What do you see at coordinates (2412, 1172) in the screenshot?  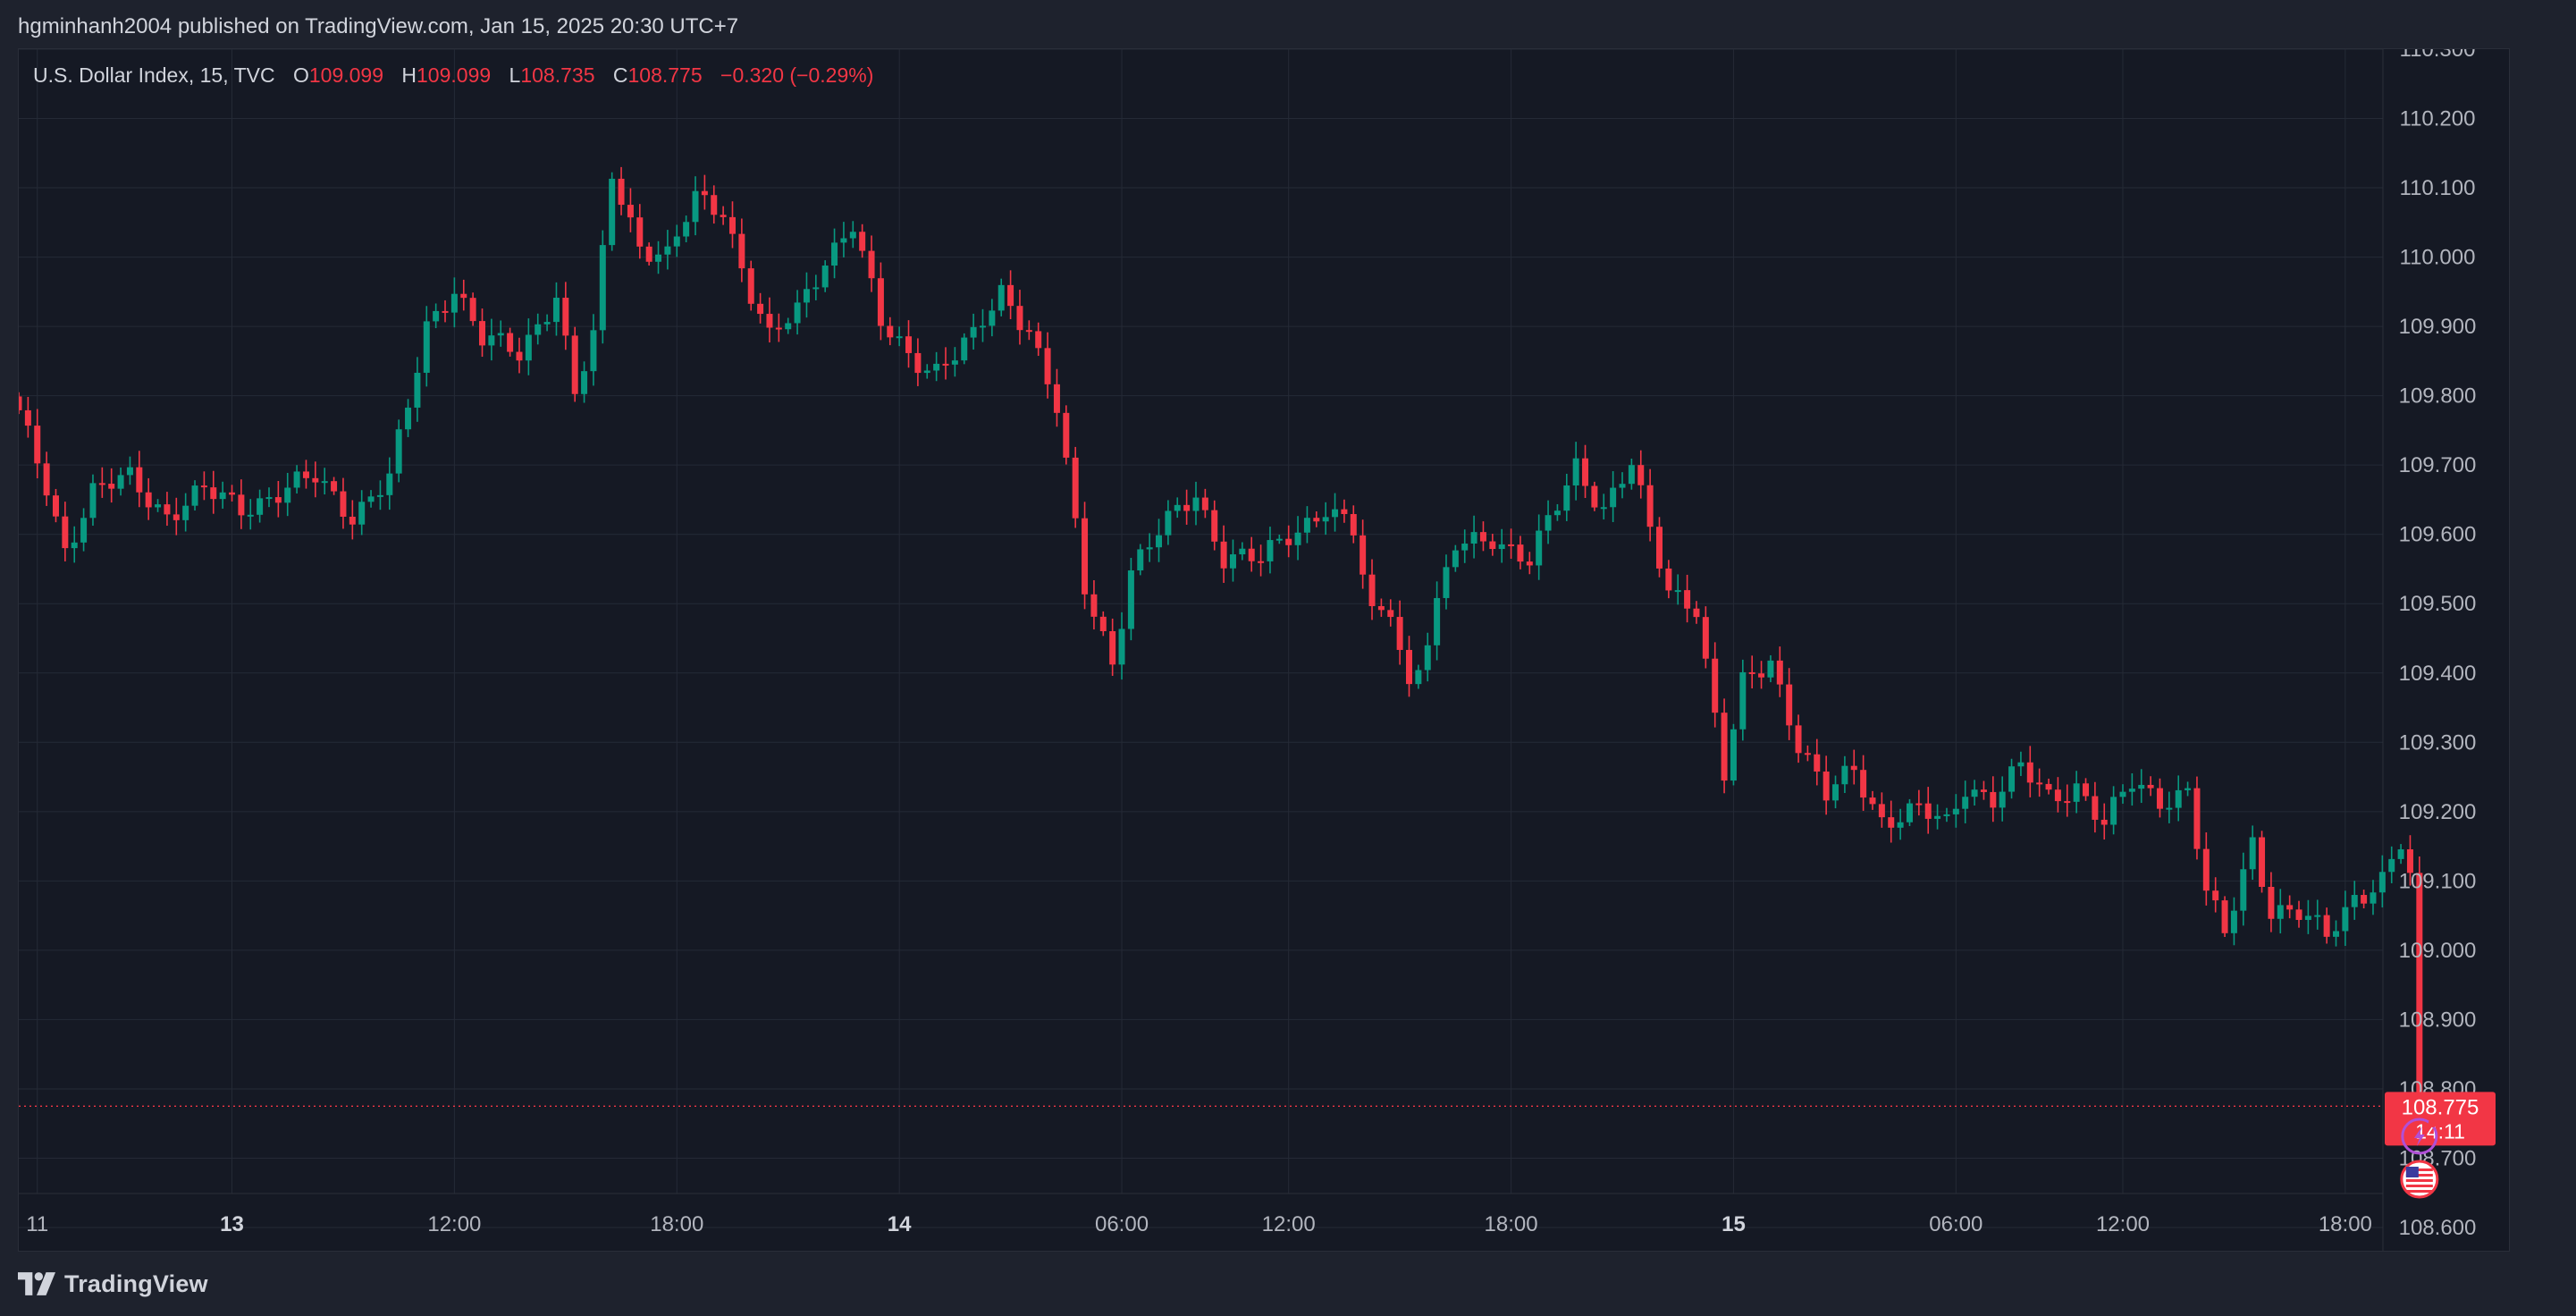 I see `flag-canton` at bounding box center [2412, 1172].